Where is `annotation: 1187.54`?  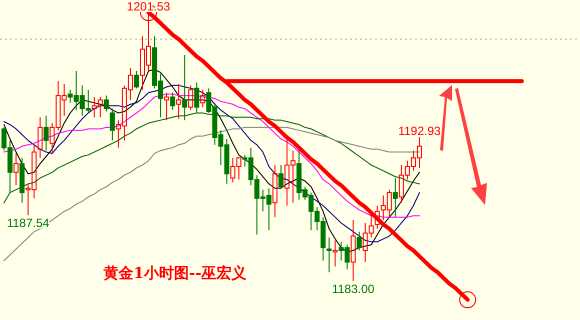 annotation: 1187.54 is located at coordinates (28, 223).